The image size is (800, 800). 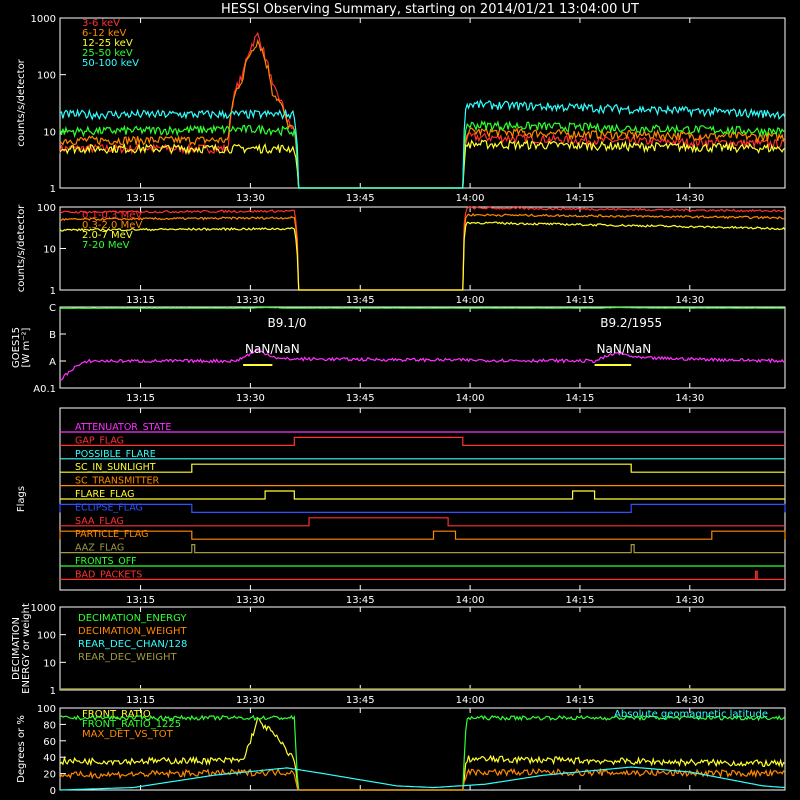 What do you see at coordinates (106, 561) in the screenshot?
I see `flag-label: FRONTS_OFF` at bounding box center [106, 561].